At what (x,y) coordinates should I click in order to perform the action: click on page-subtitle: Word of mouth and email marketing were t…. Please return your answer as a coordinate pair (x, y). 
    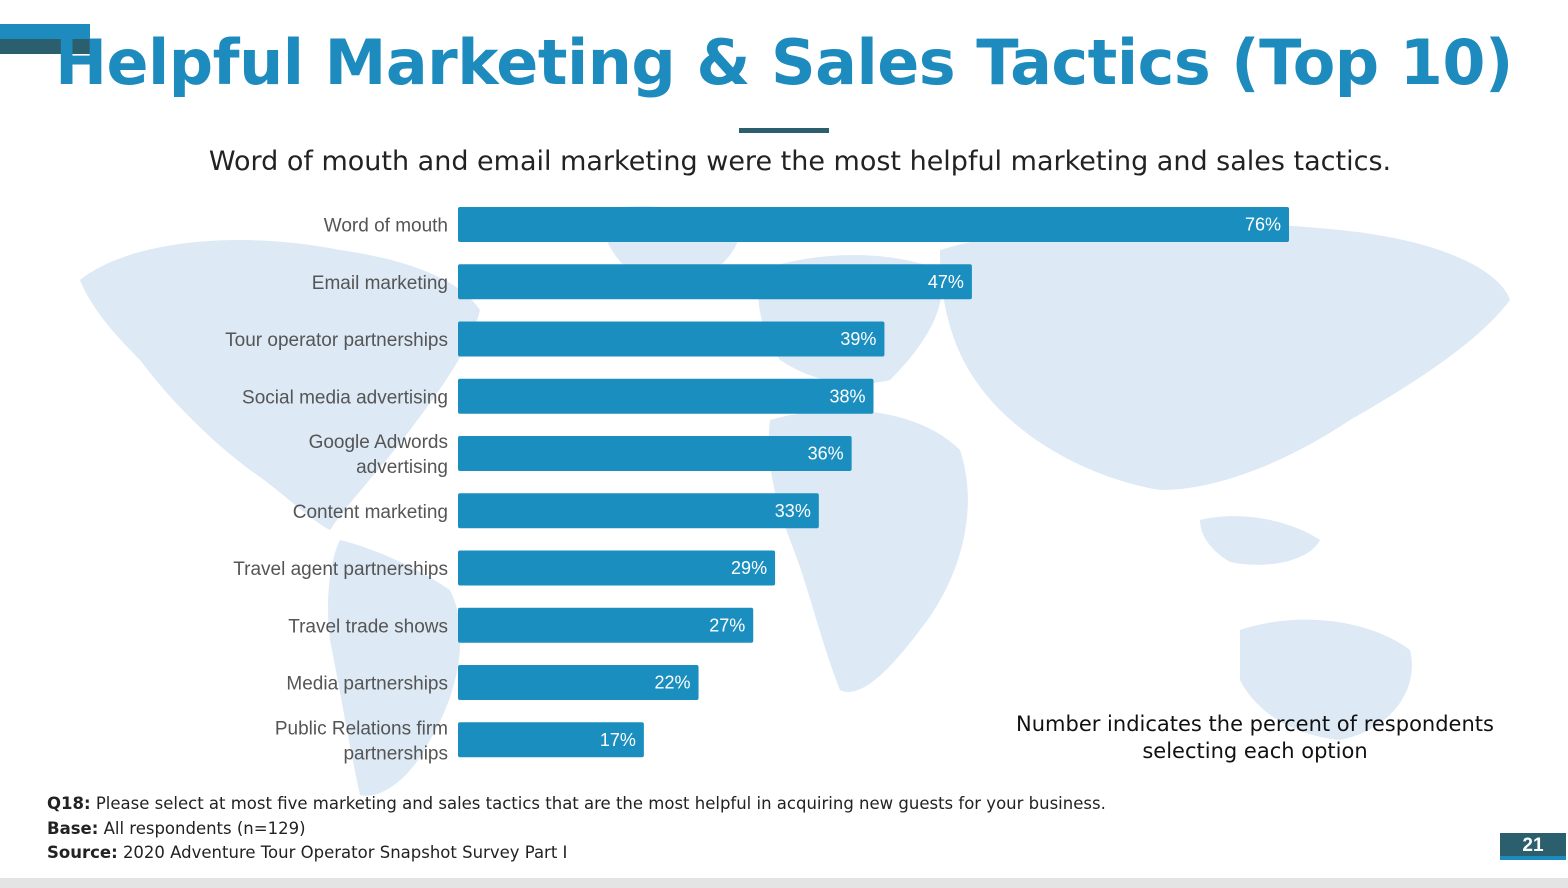
    Looking at the image, I should click on (800, 161).